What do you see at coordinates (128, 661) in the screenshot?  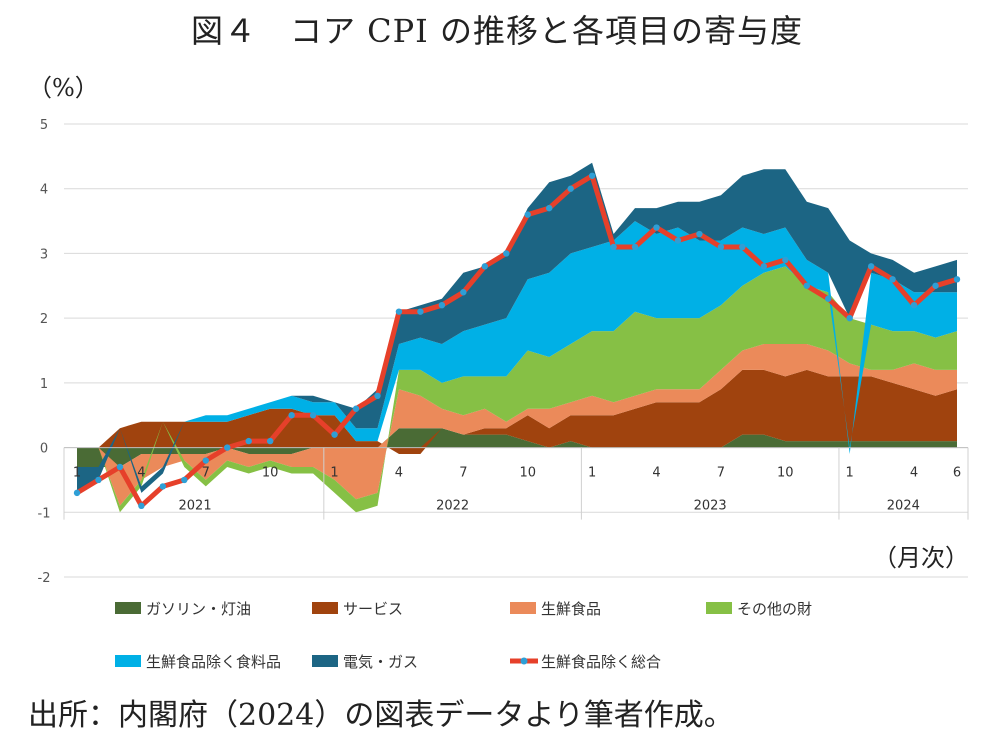 I see `legend-swatch-food_excl_fresh` at bounding box center [128, 661].